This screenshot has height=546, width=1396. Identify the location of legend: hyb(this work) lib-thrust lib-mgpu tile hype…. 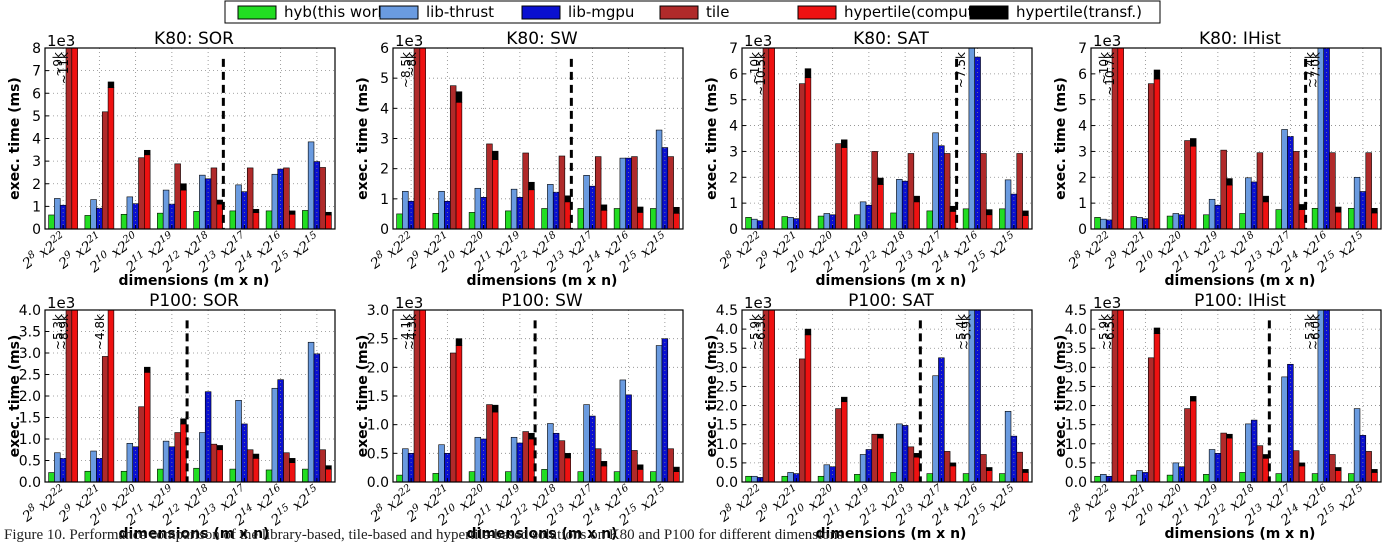
(692, 12).